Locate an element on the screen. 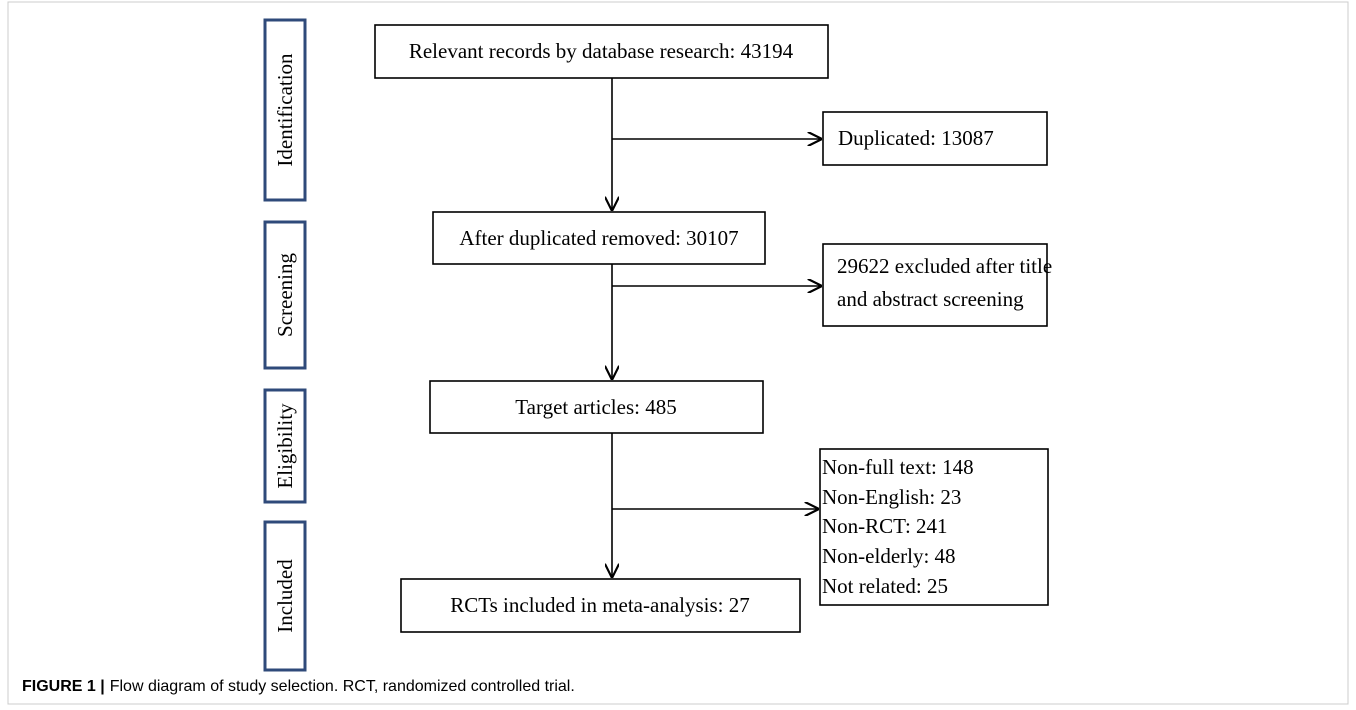 This screenshot has height=710, width=1356. excluded-label: and abstract screening is located at coordinates (930, 299).